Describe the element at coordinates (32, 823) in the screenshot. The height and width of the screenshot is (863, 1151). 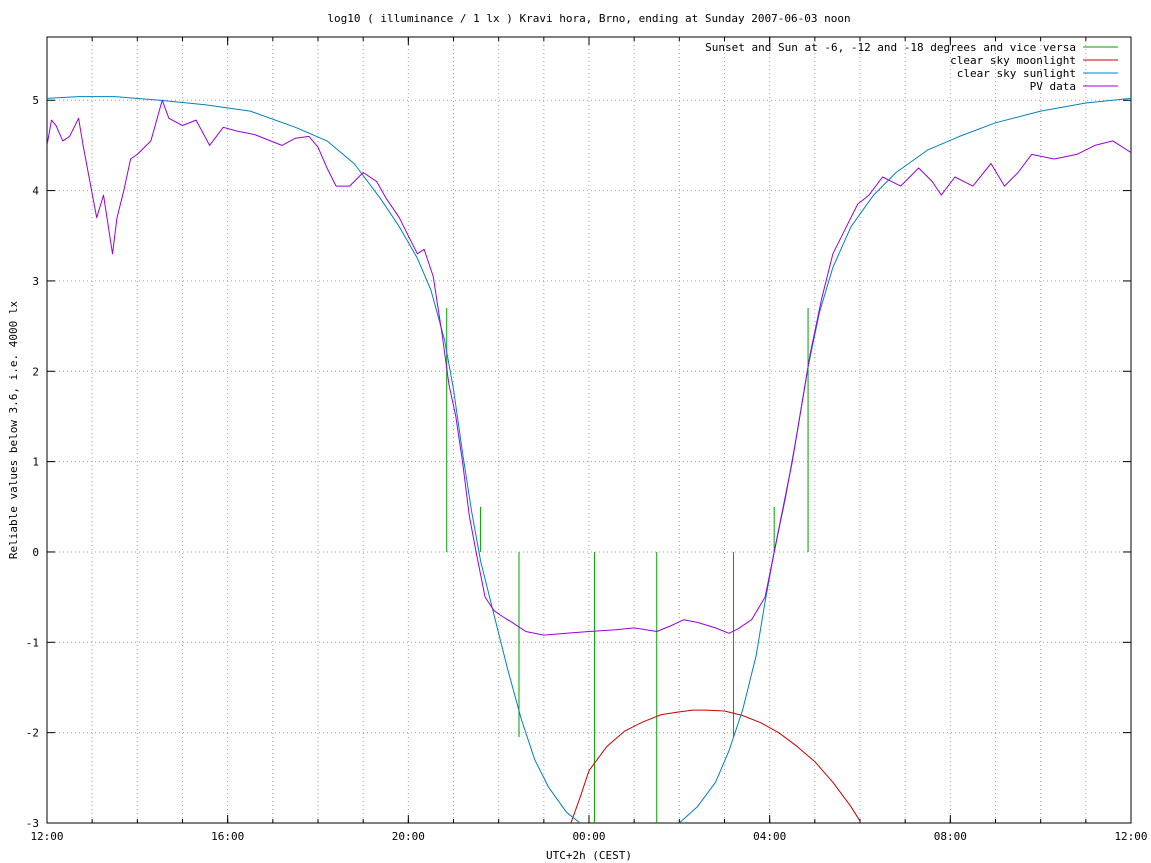
I see `y-tick-label: -3` at that location.